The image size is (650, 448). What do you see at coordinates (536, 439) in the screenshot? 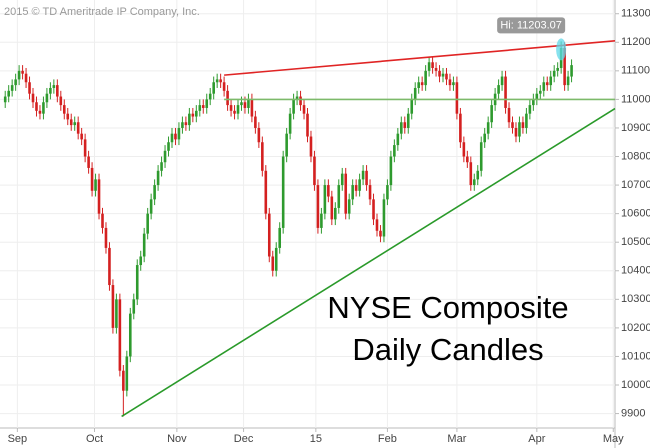
I see `x-tick-label: Apr` at bounding box center [536, 439].